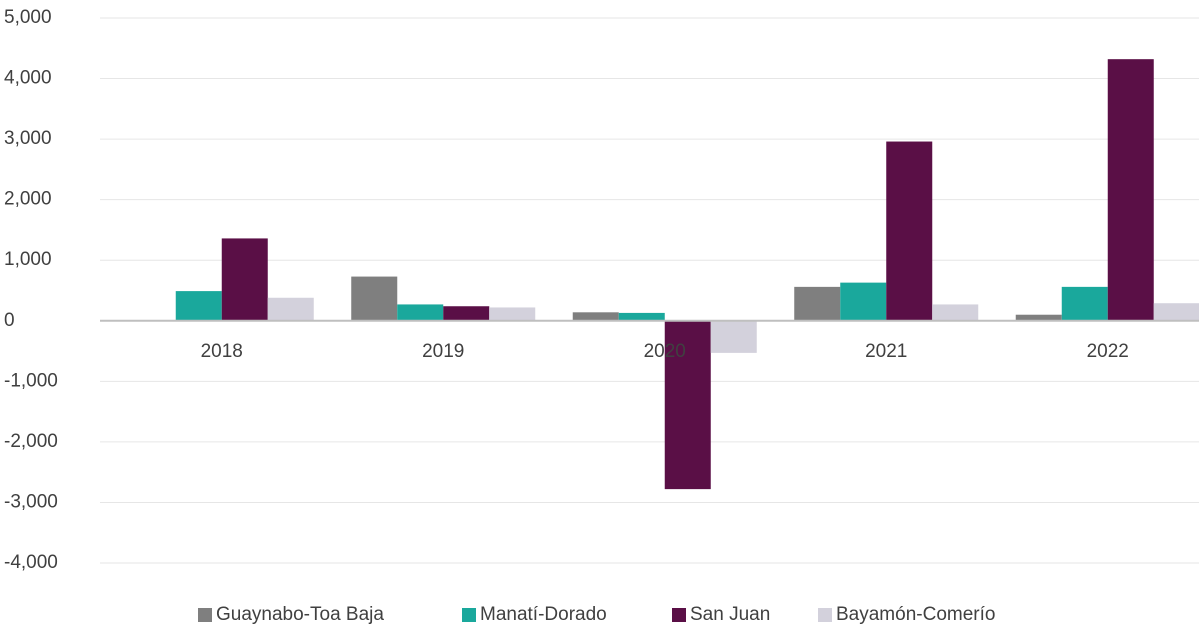 This screenshot has height=635, width=1199. I want to click on y-tick-label: -2,000, so click(31, 441).